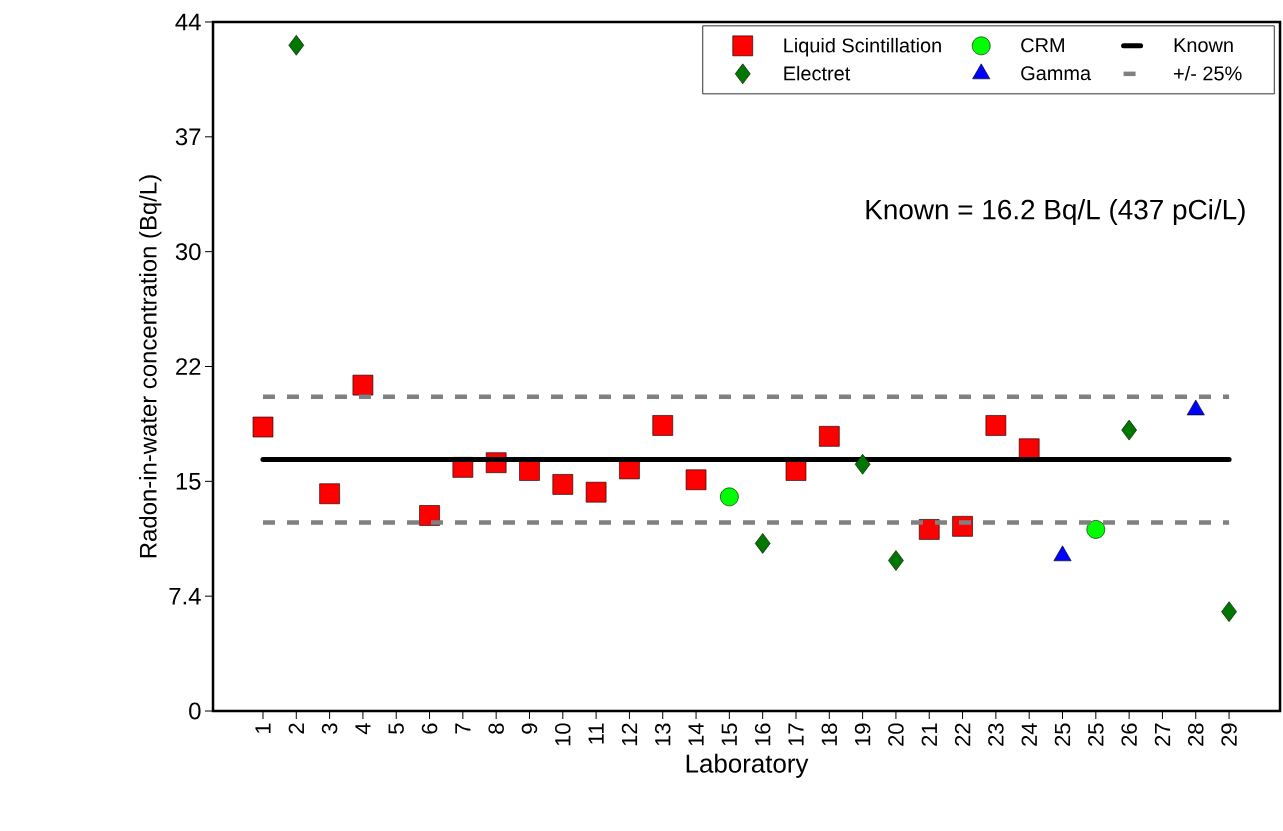  I want to click on x-tick-label: 24, so click(1029, 734).